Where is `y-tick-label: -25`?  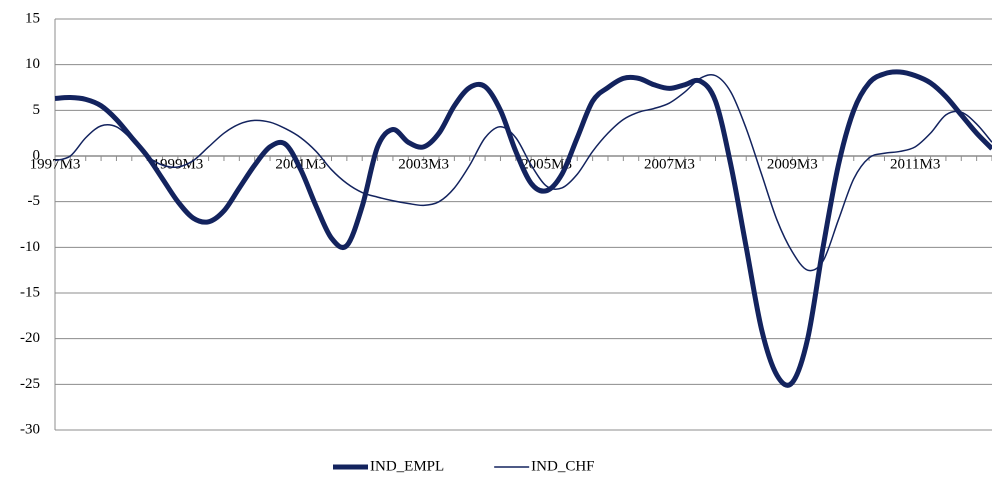 y-tick-label: -25 is located at coordinates (30, 384).